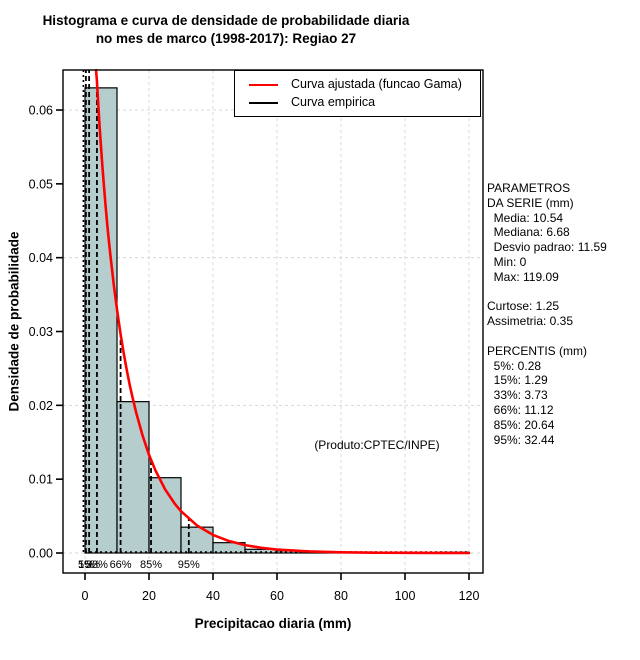 This screenshot has height=660, width=640. What do you see at coordinates (139, 565) in the screenshot?
I see `percentile-labels: 5%15%33% 66% 85% 95%` at bounding box center [139, 565].